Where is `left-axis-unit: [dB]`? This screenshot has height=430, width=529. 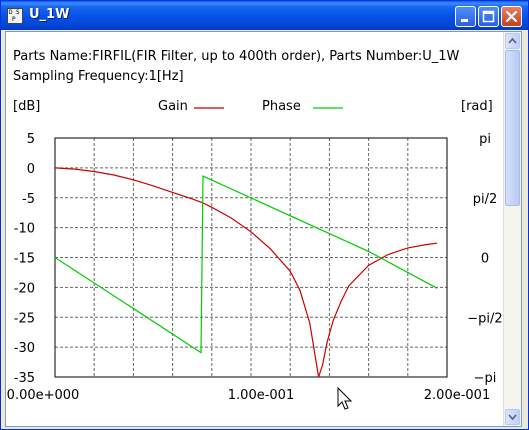 left-axis-unit: [dB] is located at coordinates (27, 106).